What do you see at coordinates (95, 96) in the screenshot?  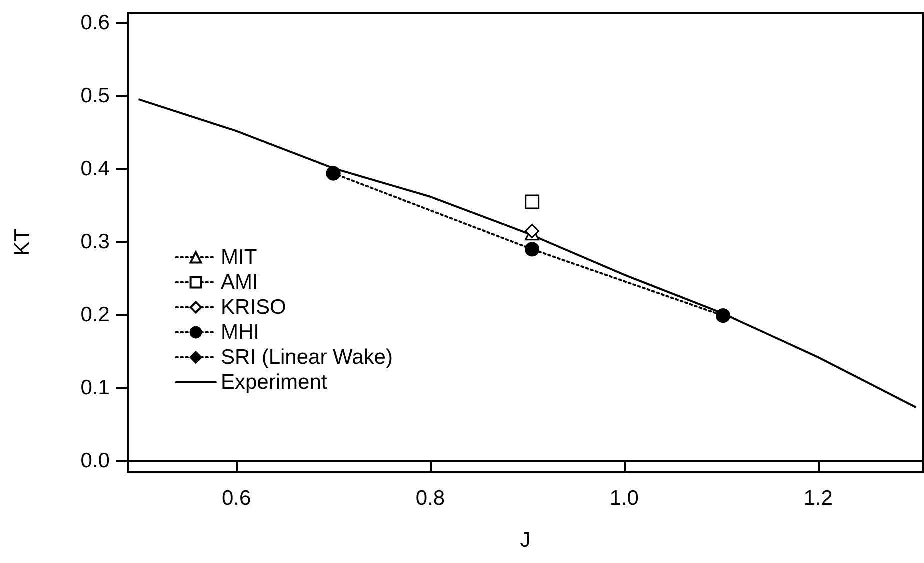 I see `y-tick-label: 0.5` at bounding box center [95, 96].